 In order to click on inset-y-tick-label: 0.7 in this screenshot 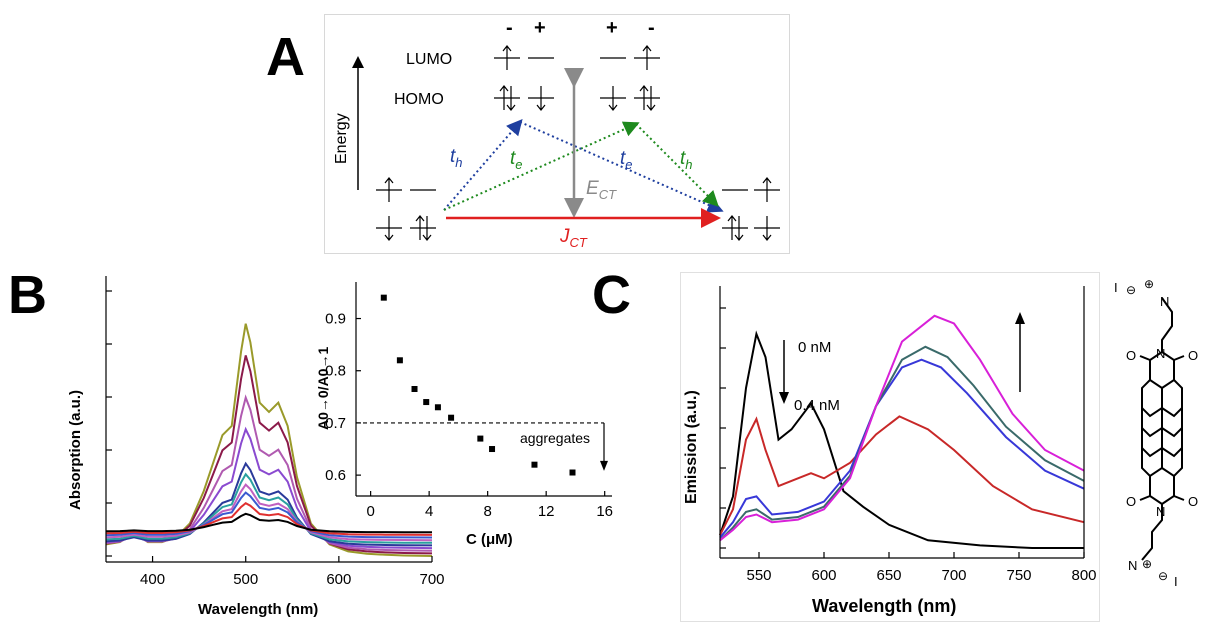, I will do `click(335, 423)`.